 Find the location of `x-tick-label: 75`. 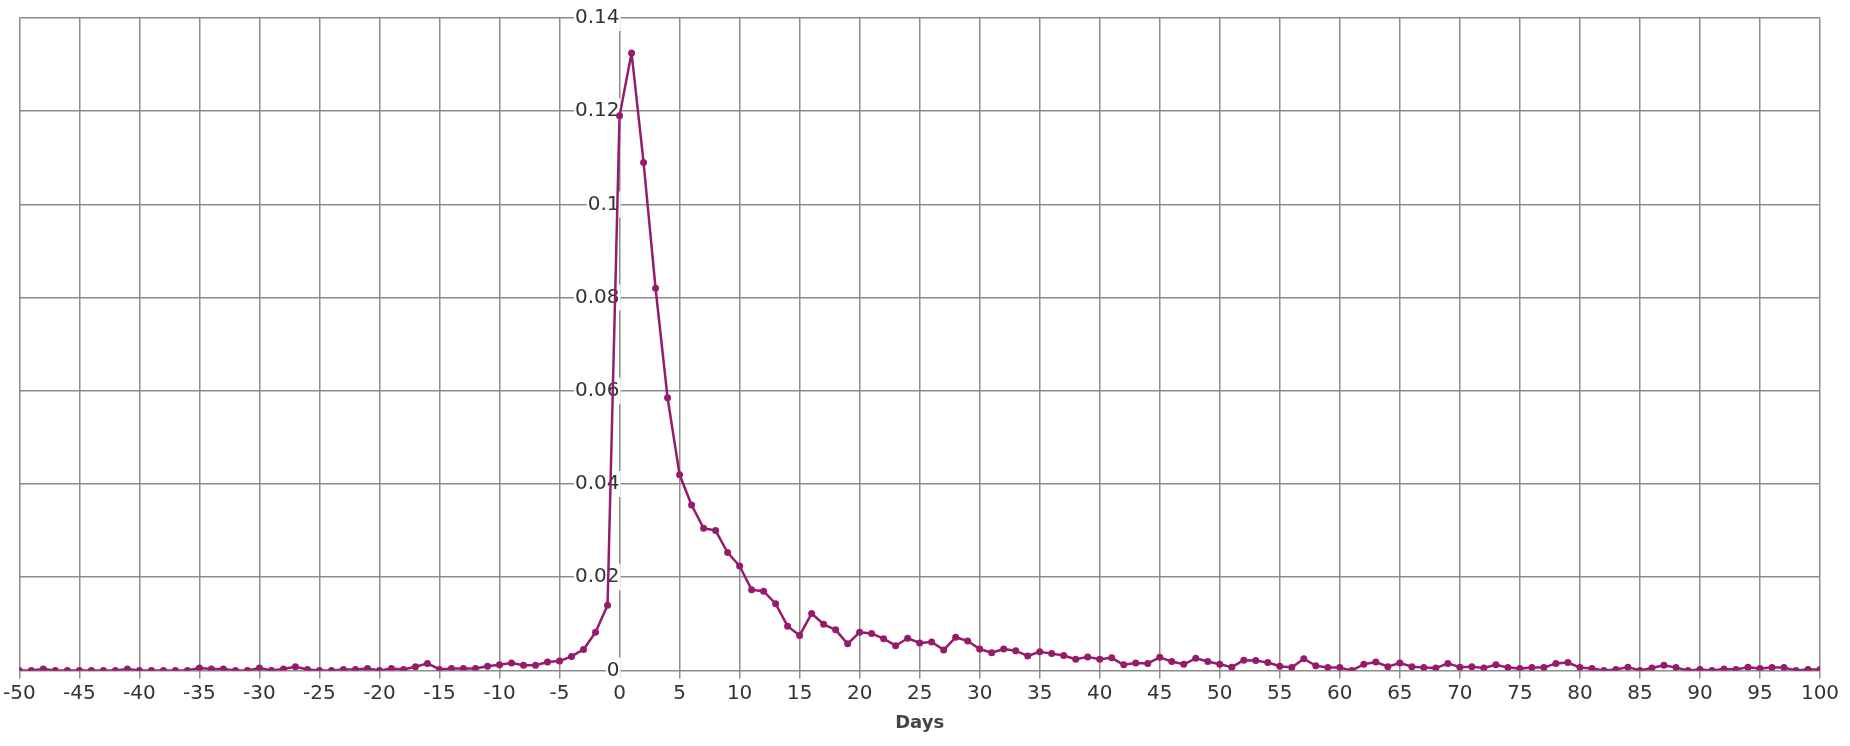

x-tick-label: 75 is located at coordinates (1520, 691).